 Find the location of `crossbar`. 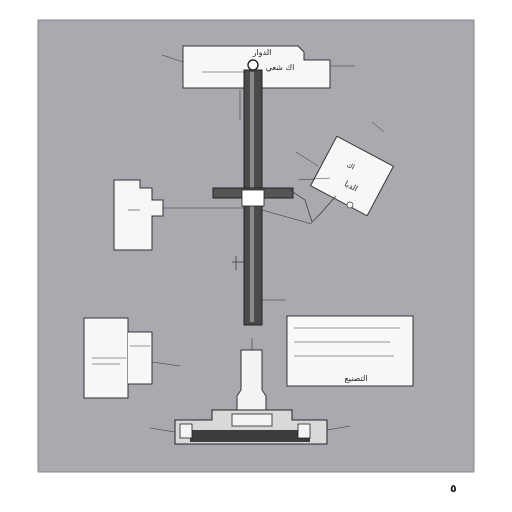

crossbar is located at coordinates (238, 206).